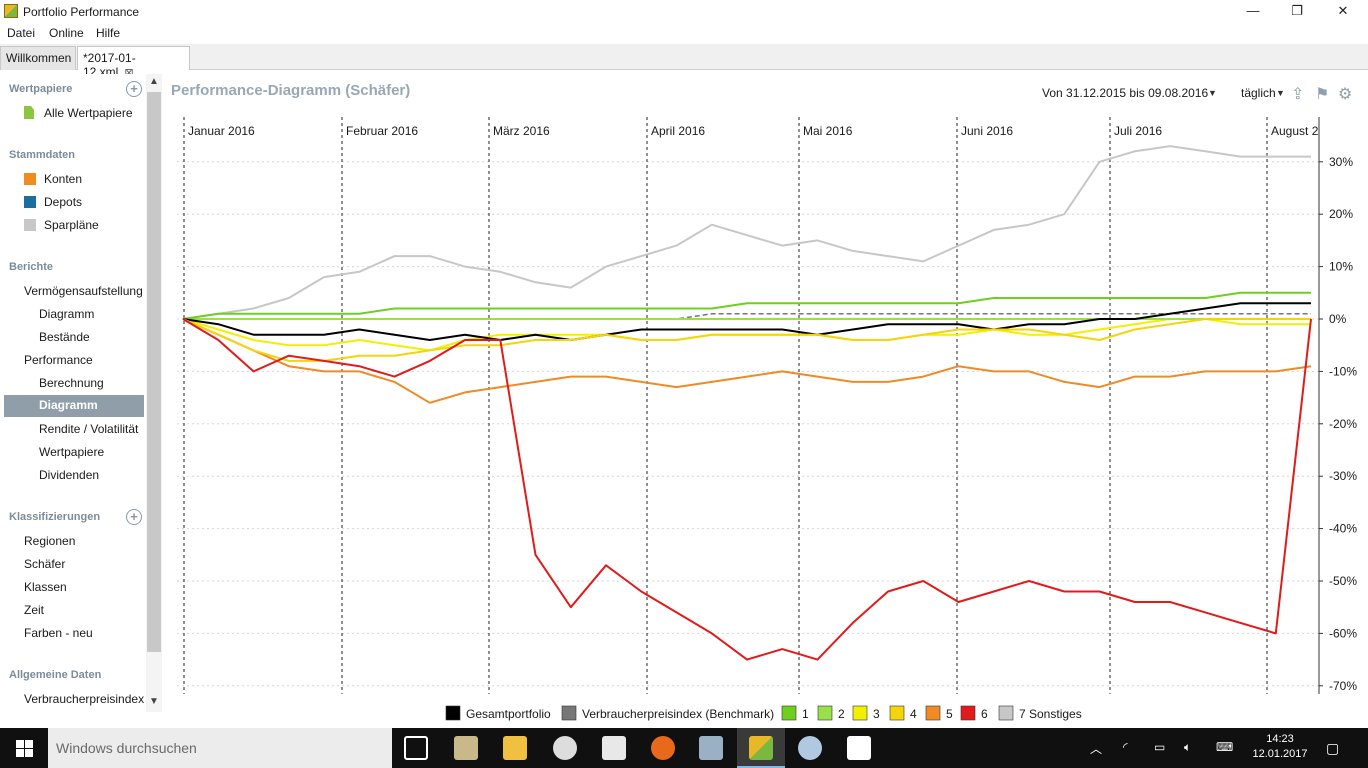  I want to click on export-icon: ⇪, so click(1298, 94).